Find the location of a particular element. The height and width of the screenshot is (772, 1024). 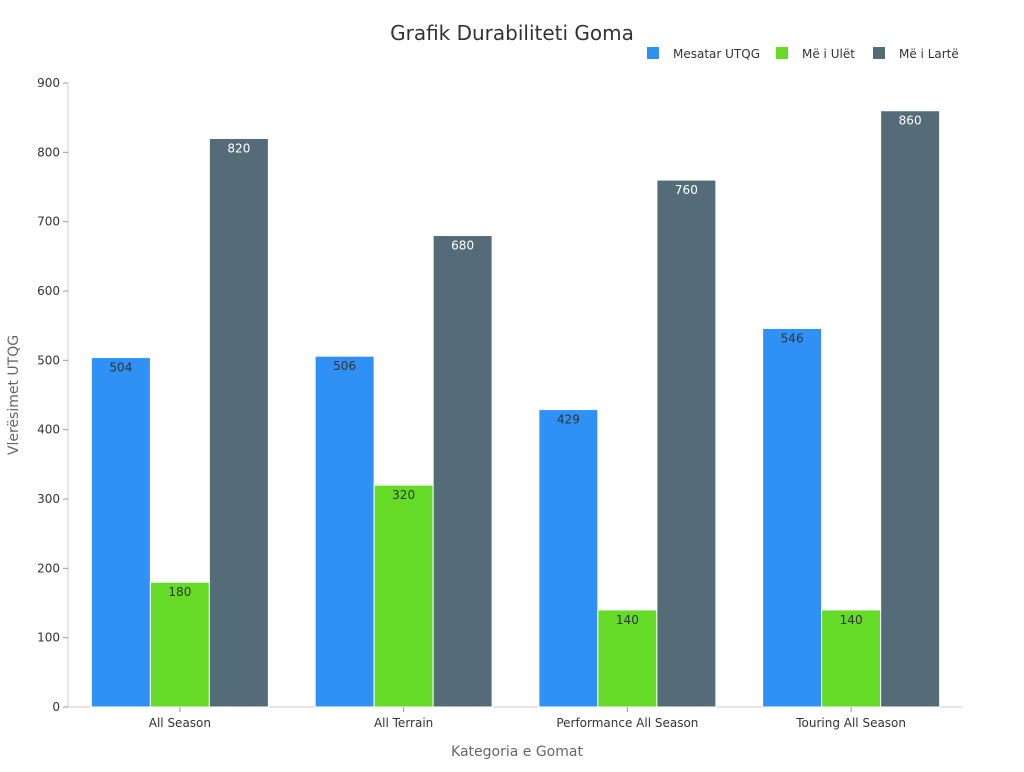

y-tick-label: 100 is located at coordinates (48, 638).